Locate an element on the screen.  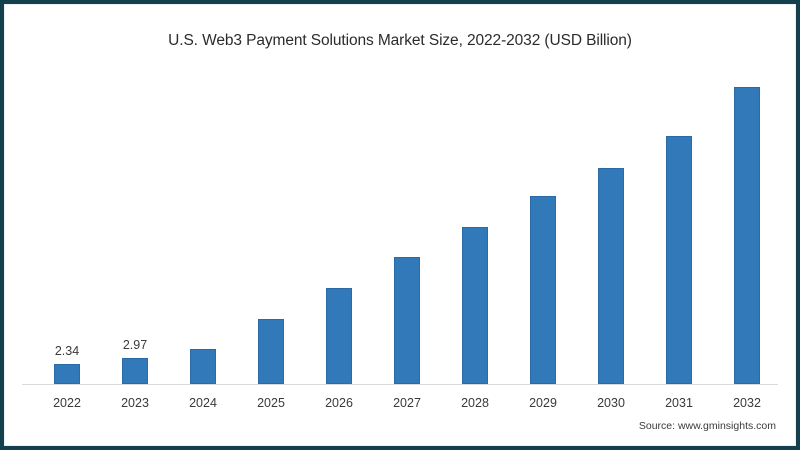
x-tick-2030: 2030 is located at coordinates (611, 403).